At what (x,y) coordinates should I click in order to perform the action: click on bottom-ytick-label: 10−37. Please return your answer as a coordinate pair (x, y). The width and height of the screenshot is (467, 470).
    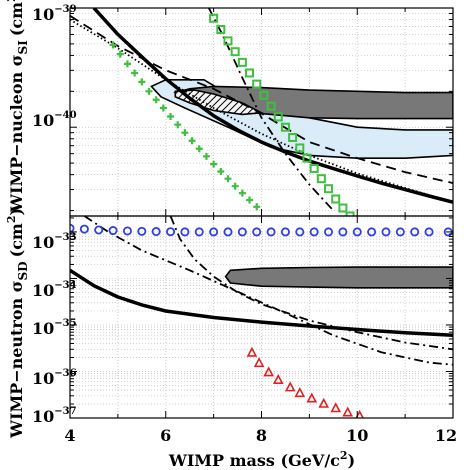
    Looking at the image, I should click on (54, 416).